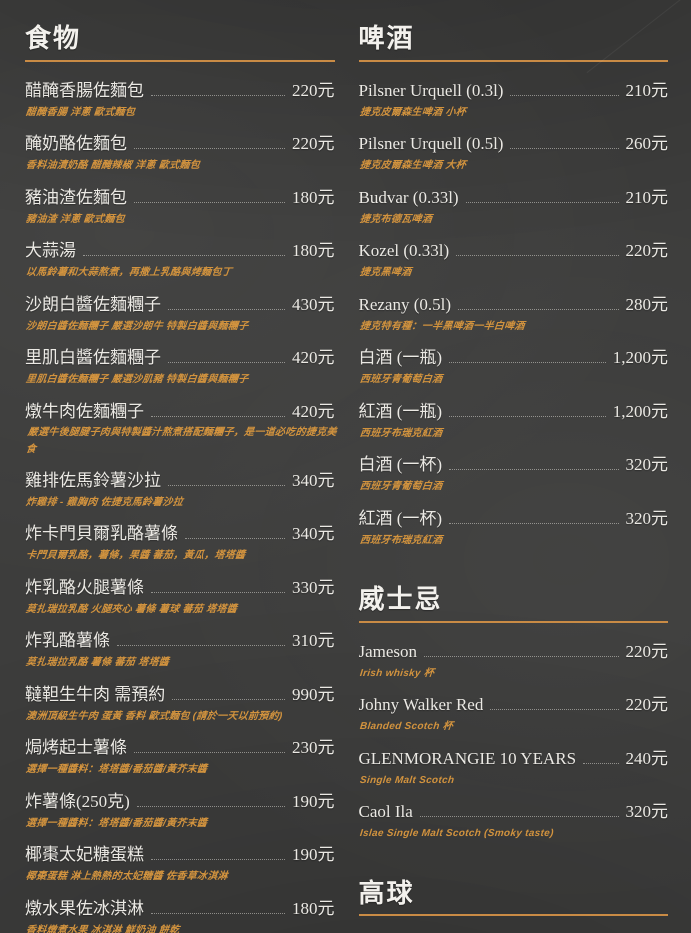  What do you see at coordinates (313, 748) in the screenshot?
I see `item-price: 230元` at bounding box center [313, 748].